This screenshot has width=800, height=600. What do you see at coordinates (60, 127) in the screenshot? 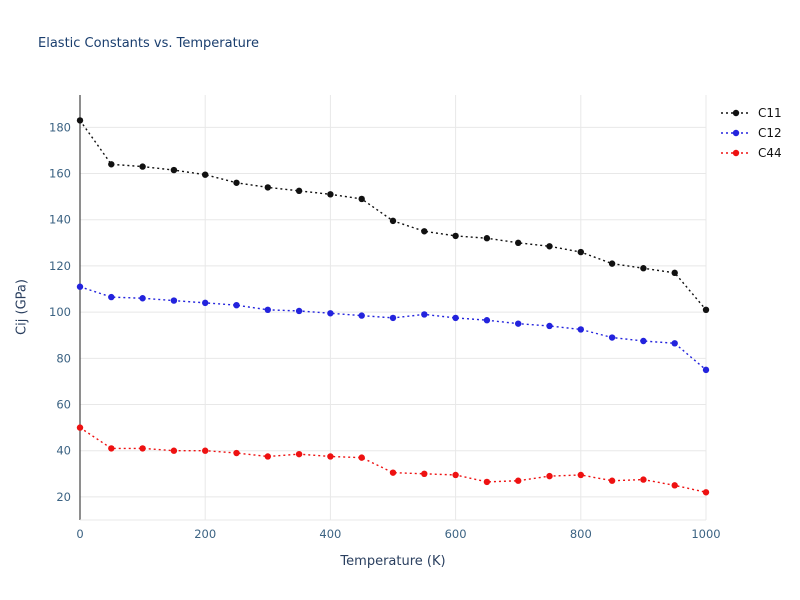
I see `y-tick-label: 180` at bounding box center [60, 127].